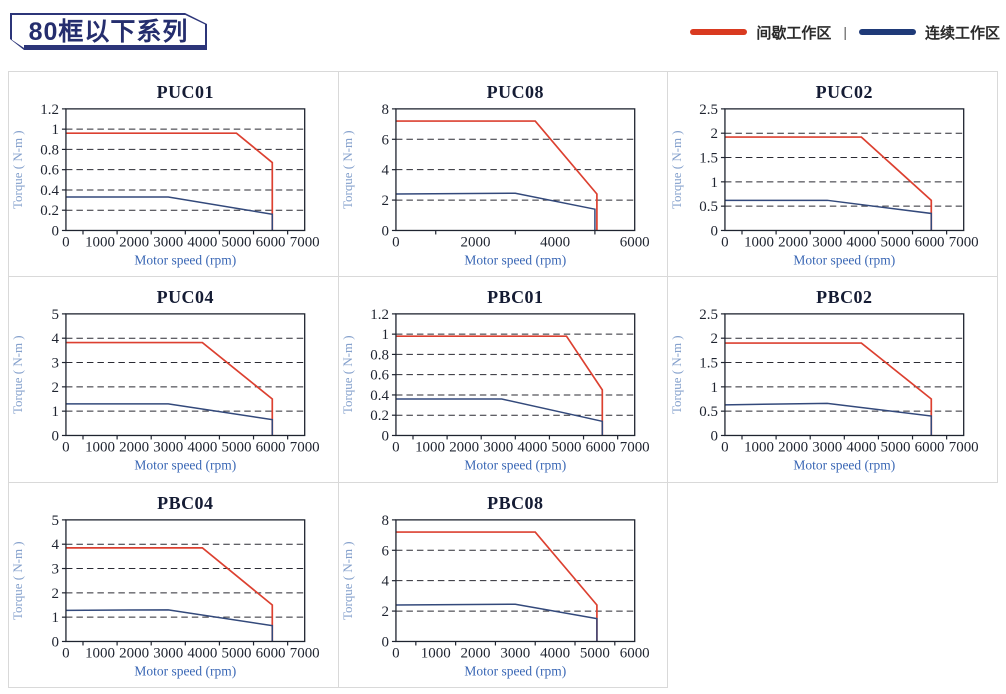  What do you see at coordinates (54, 521) in the screenshot?
I see `y-tick-label: 5` at bounding box center [54, 521].